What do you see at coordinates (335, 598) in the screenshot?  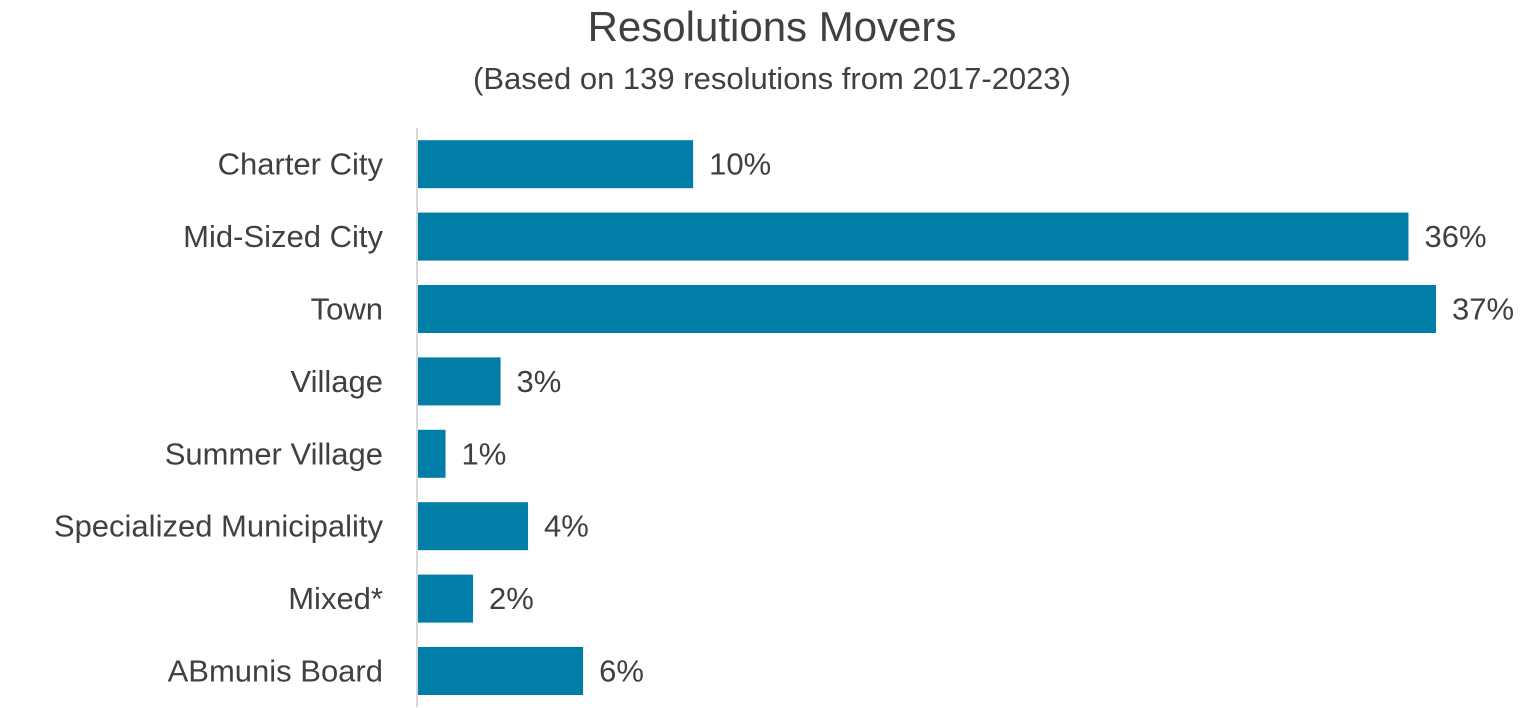 I see `category-label: Mixed*` at bounding box center [335, 598].